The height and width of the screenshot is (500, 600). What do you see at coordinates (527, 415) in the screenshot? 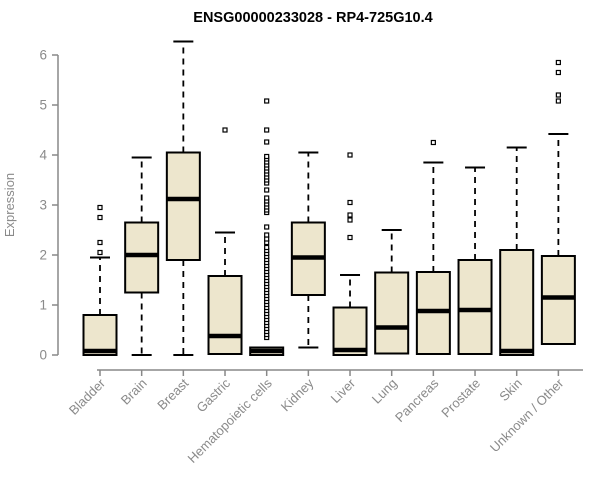
I see `x-axis-category-label: Unknown / Other` at bounding box center [527, 415].